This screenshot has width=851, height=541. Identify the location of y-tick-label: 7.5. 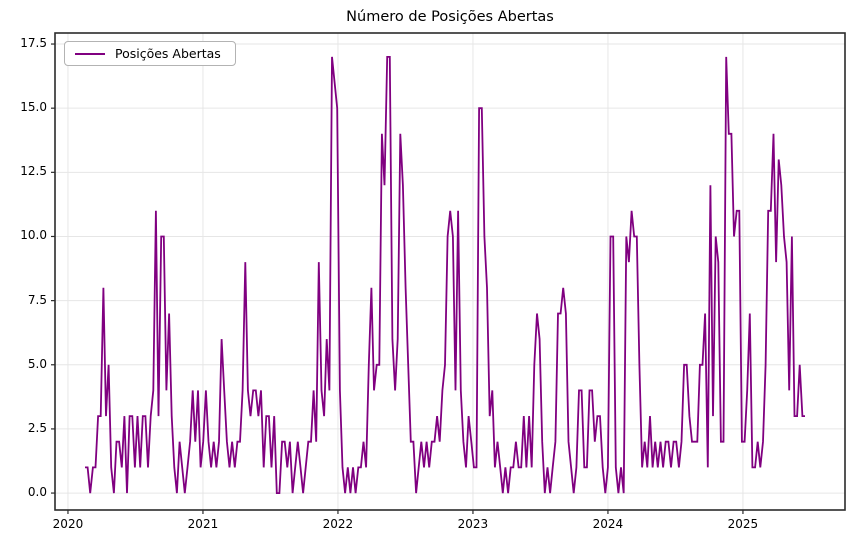
(37, 299).